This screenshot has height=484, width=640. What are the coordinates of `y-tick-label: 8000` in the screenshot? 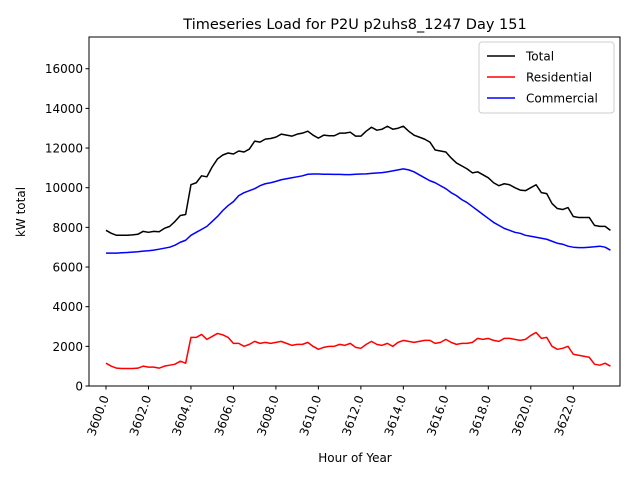 It's located at (67, 228).